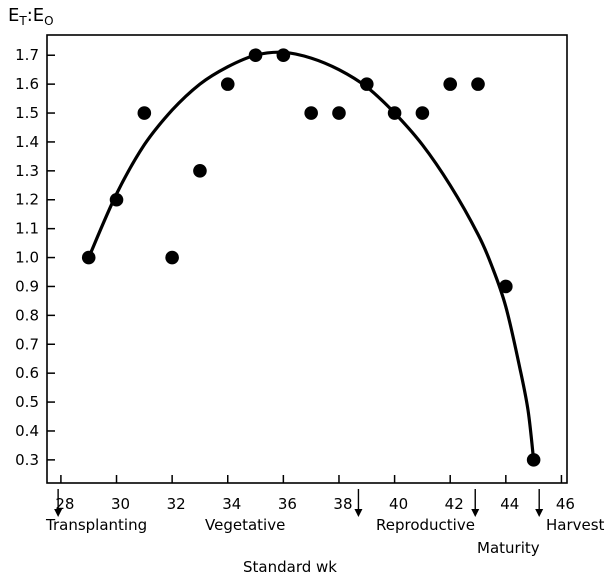  Describe the element at coordinates (245, 525) in the screenshot. I see `stage-label: Vegetative` at that location.